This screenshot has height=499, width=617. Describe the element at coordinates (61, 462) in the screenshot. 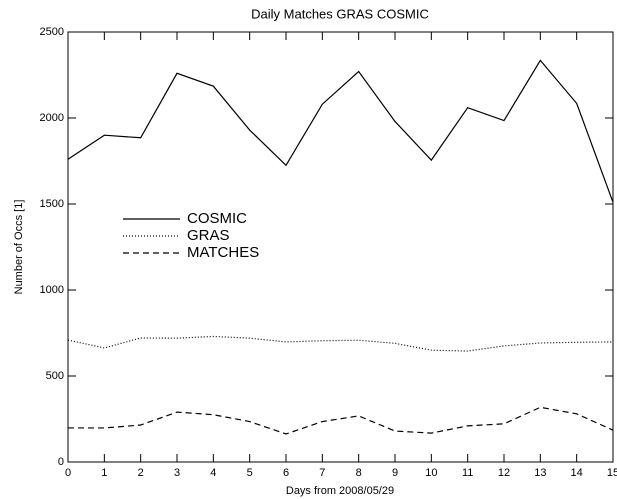

I see `y-tick-label: 0` at that location.